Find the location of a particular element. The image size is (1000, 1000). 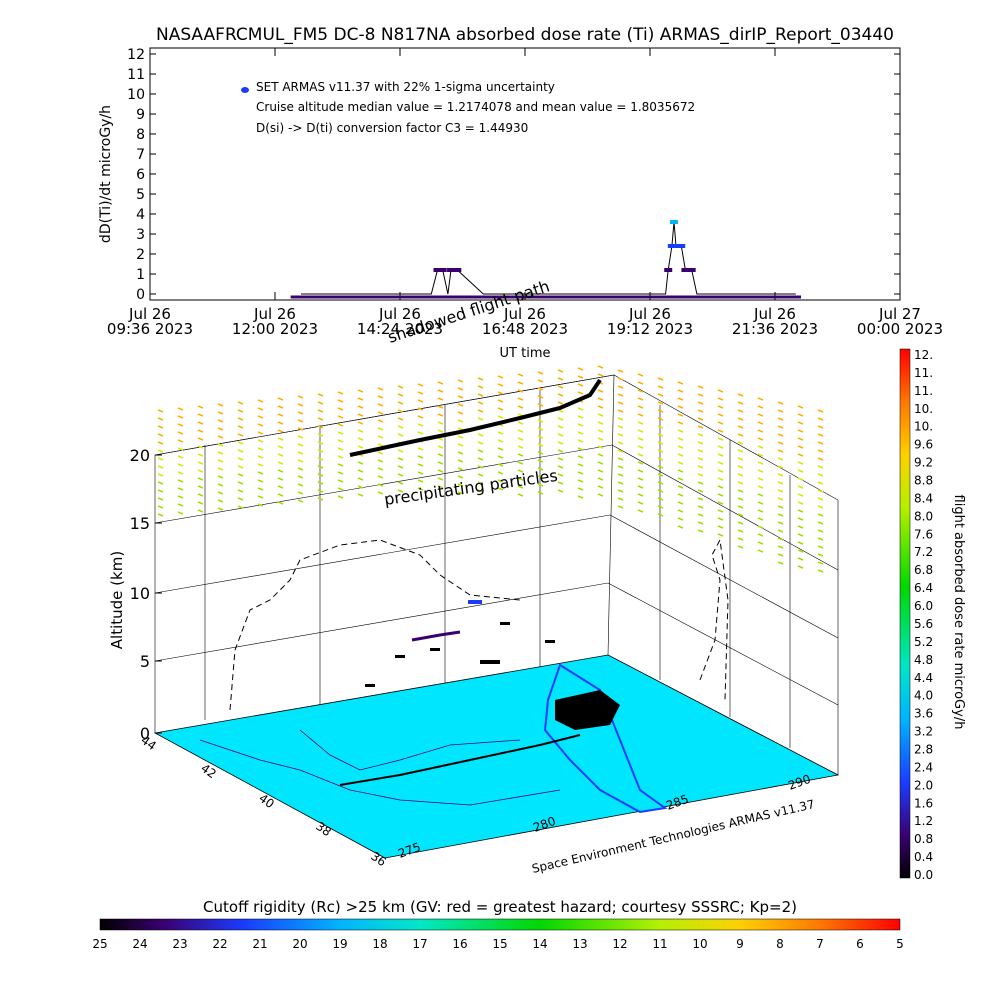

rigidity-tick-label: 8 is located at coordinates (780, 944).